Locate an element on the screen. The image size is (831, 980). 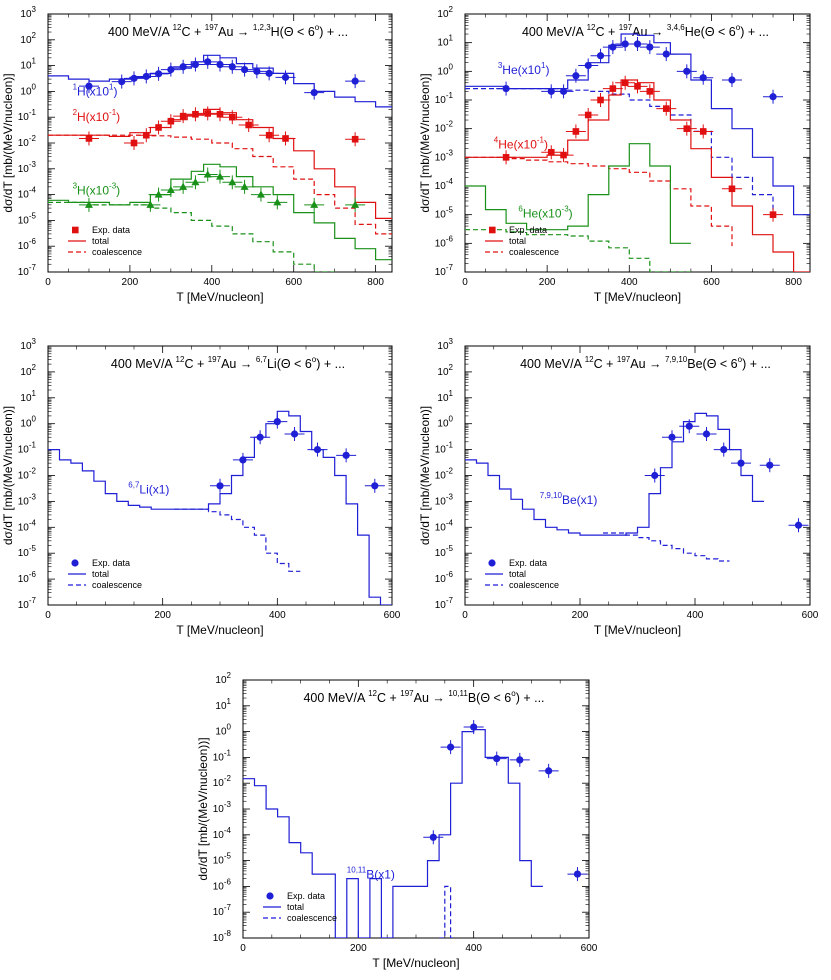
y-axis-label: dσ/dT [mb/(MeV/nucleon)] is located at coordinates (425, 142).